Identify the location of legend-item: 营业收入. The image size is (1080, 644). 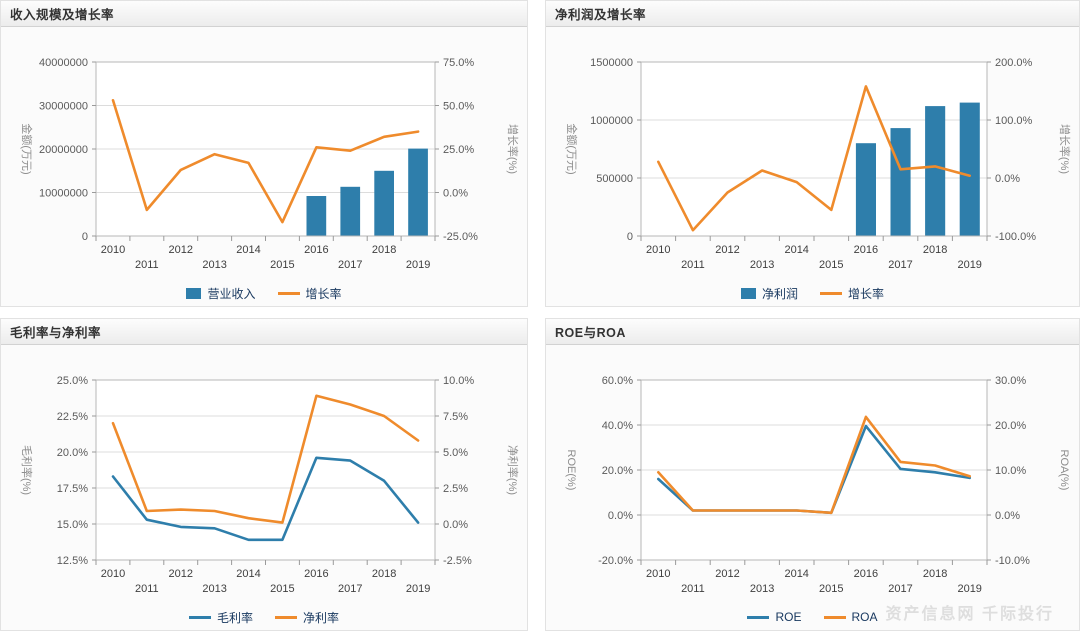
(221, 293).